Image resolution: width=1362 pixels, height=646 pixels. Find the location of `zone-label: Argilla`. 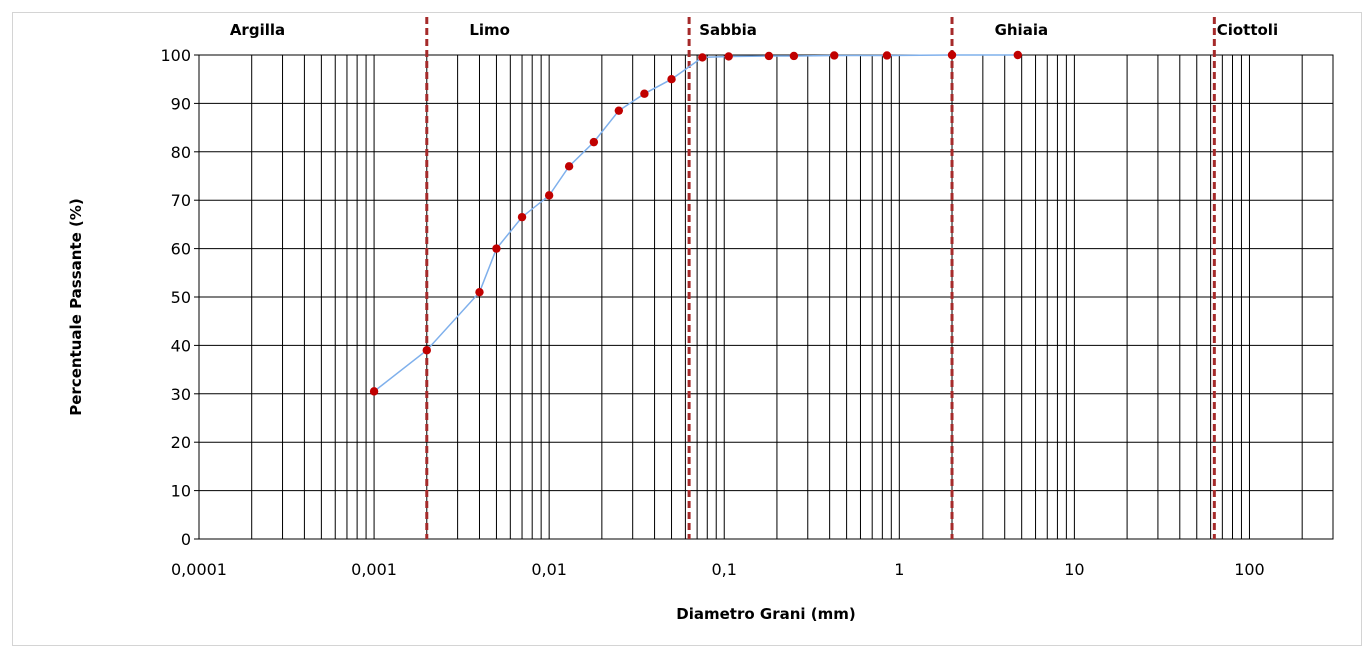

zone-label: Argilla is located at coordinates (257, 30).